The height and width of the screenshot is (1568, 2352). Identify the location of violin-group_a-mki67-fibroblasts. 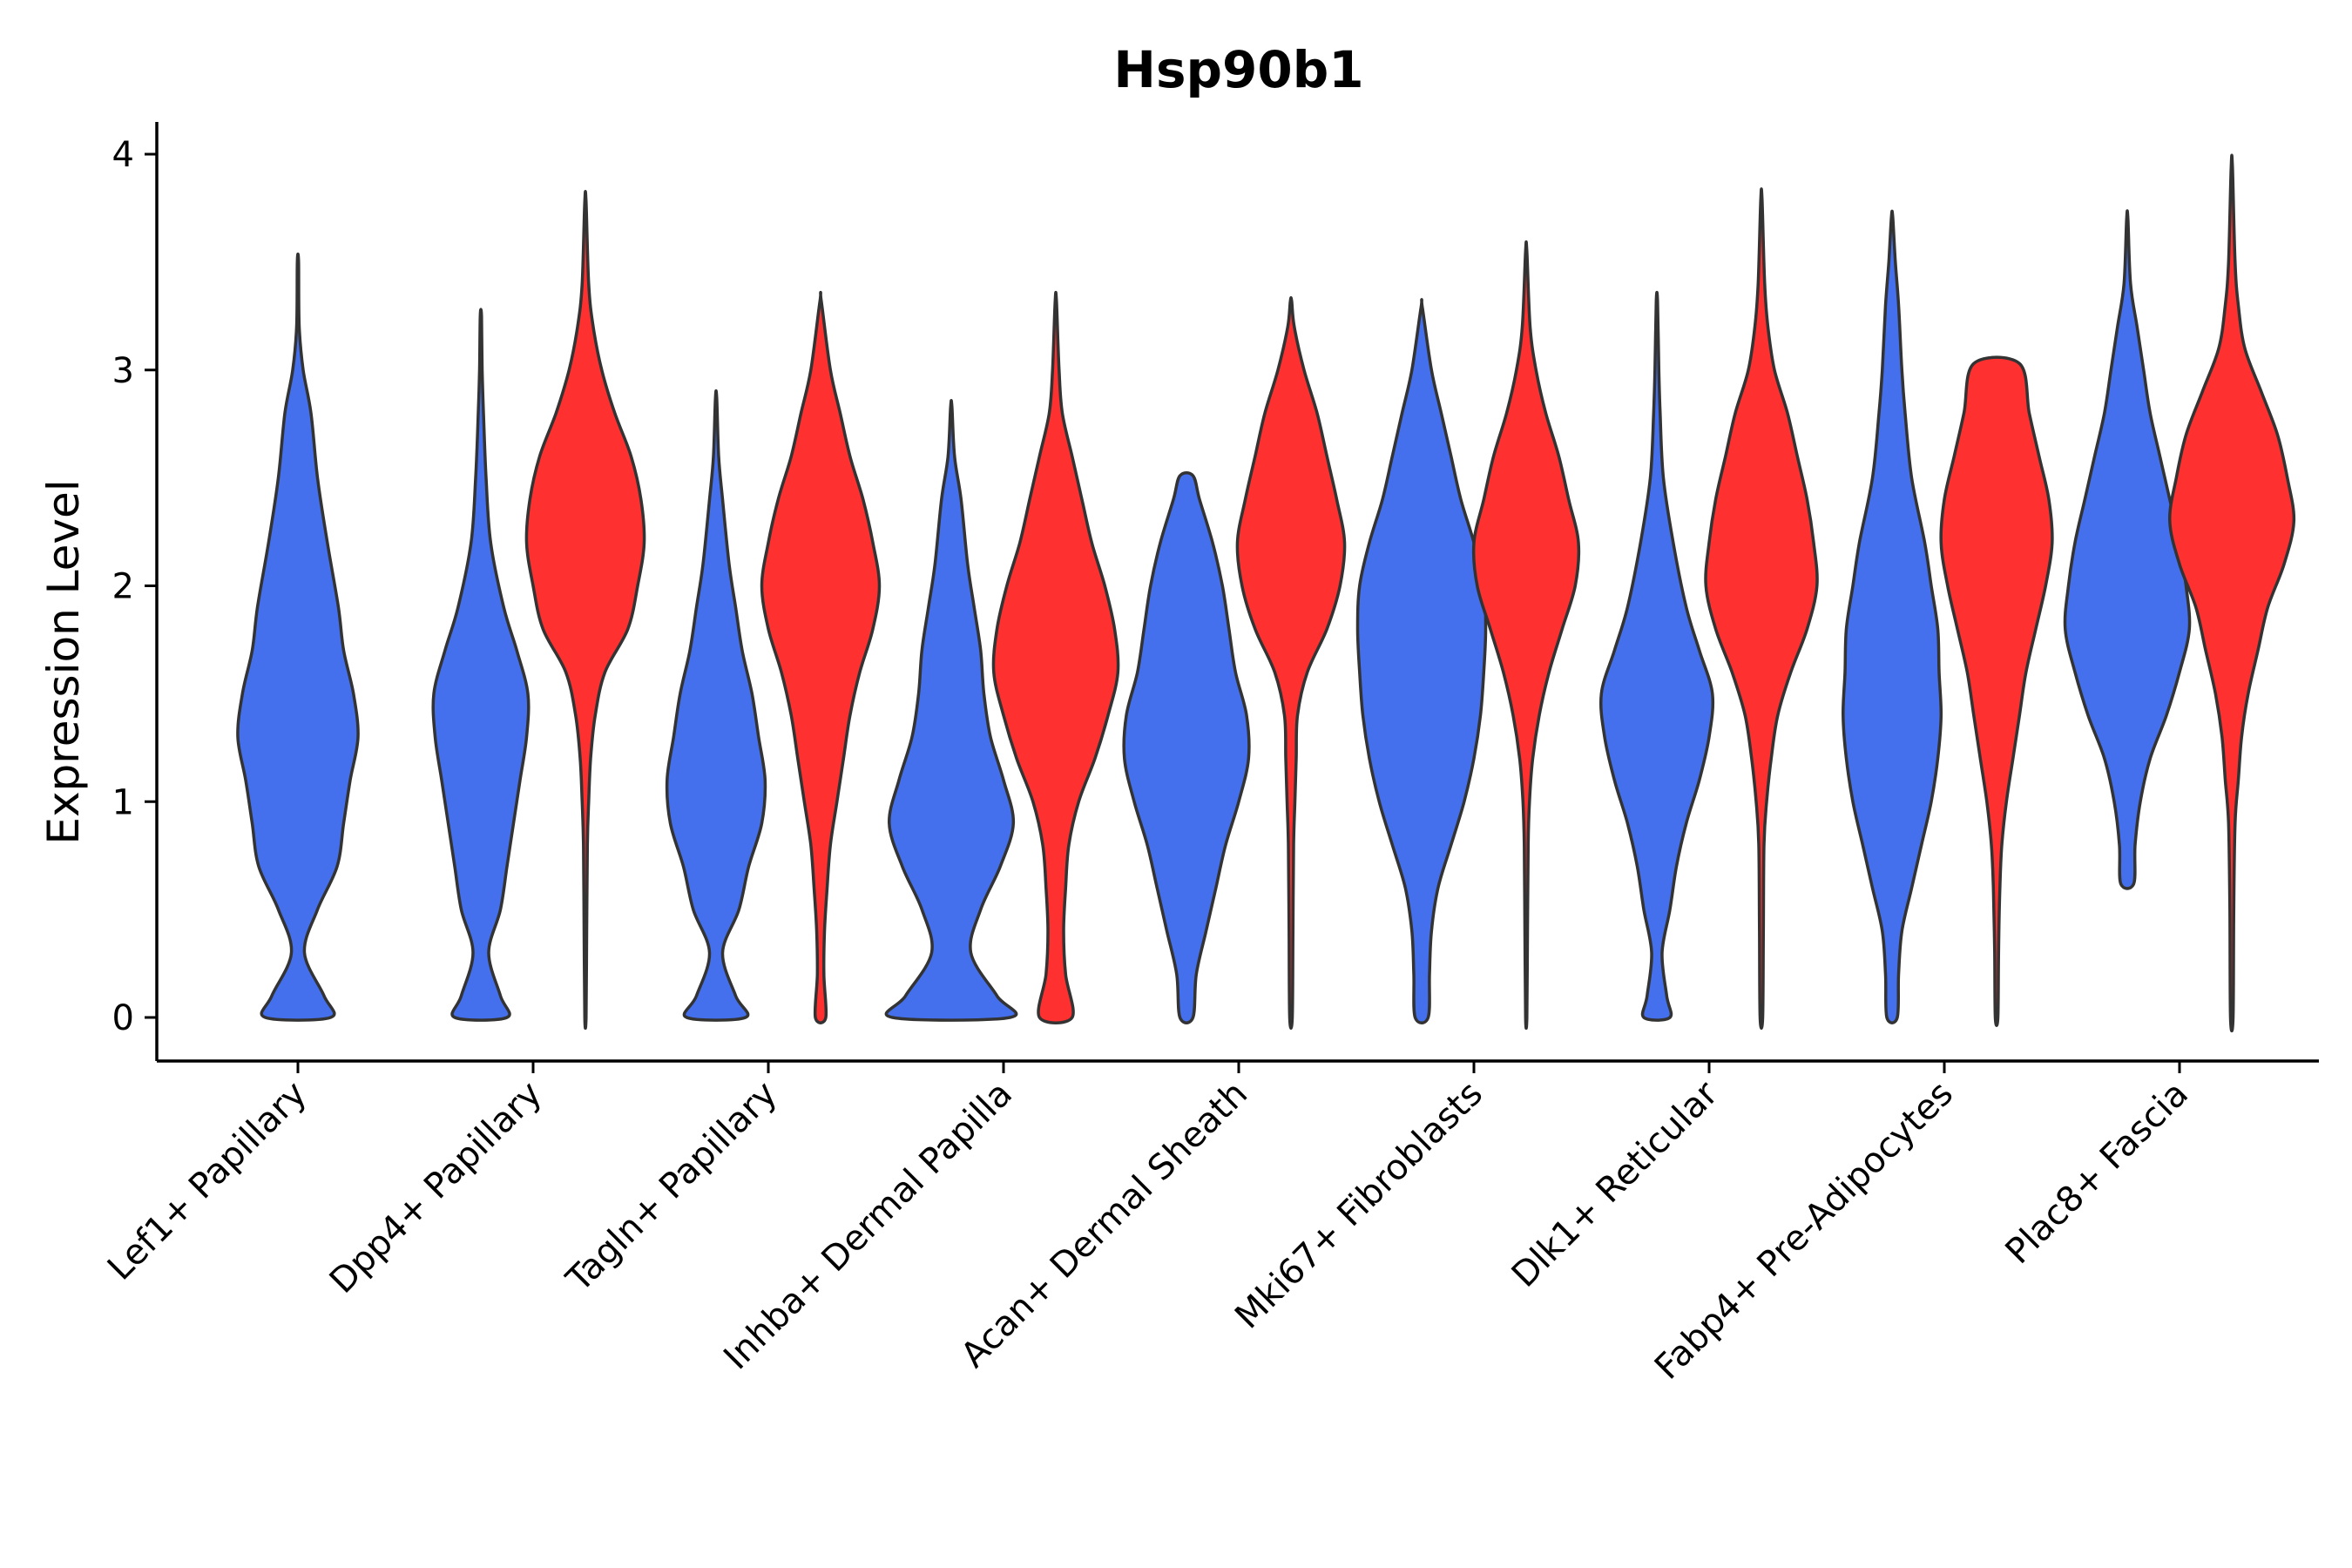
(1421, 661).